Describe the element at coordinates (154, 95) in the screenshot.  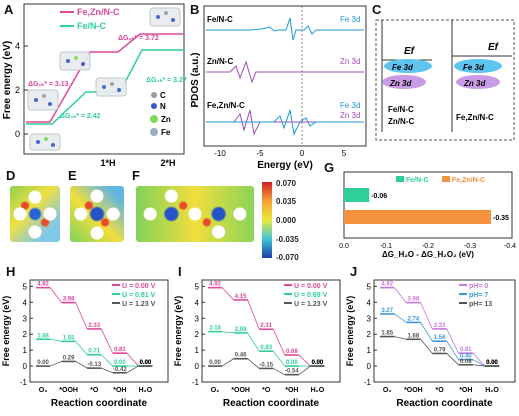
I see `a-atom-c-icon` at that location.